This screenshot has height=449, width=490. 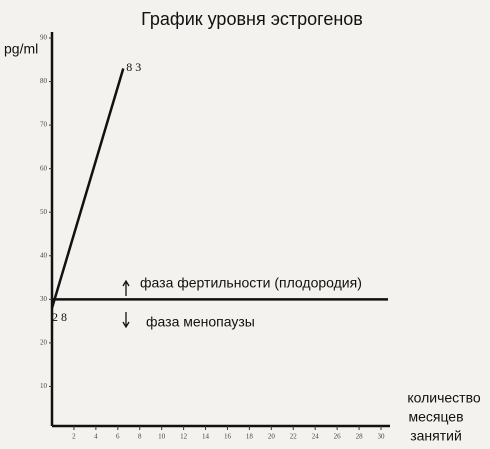 What do you see at coordinates (382, 437) in the screenshot?
I see `x-tick-label: 30` at bounding box center [382, 437].